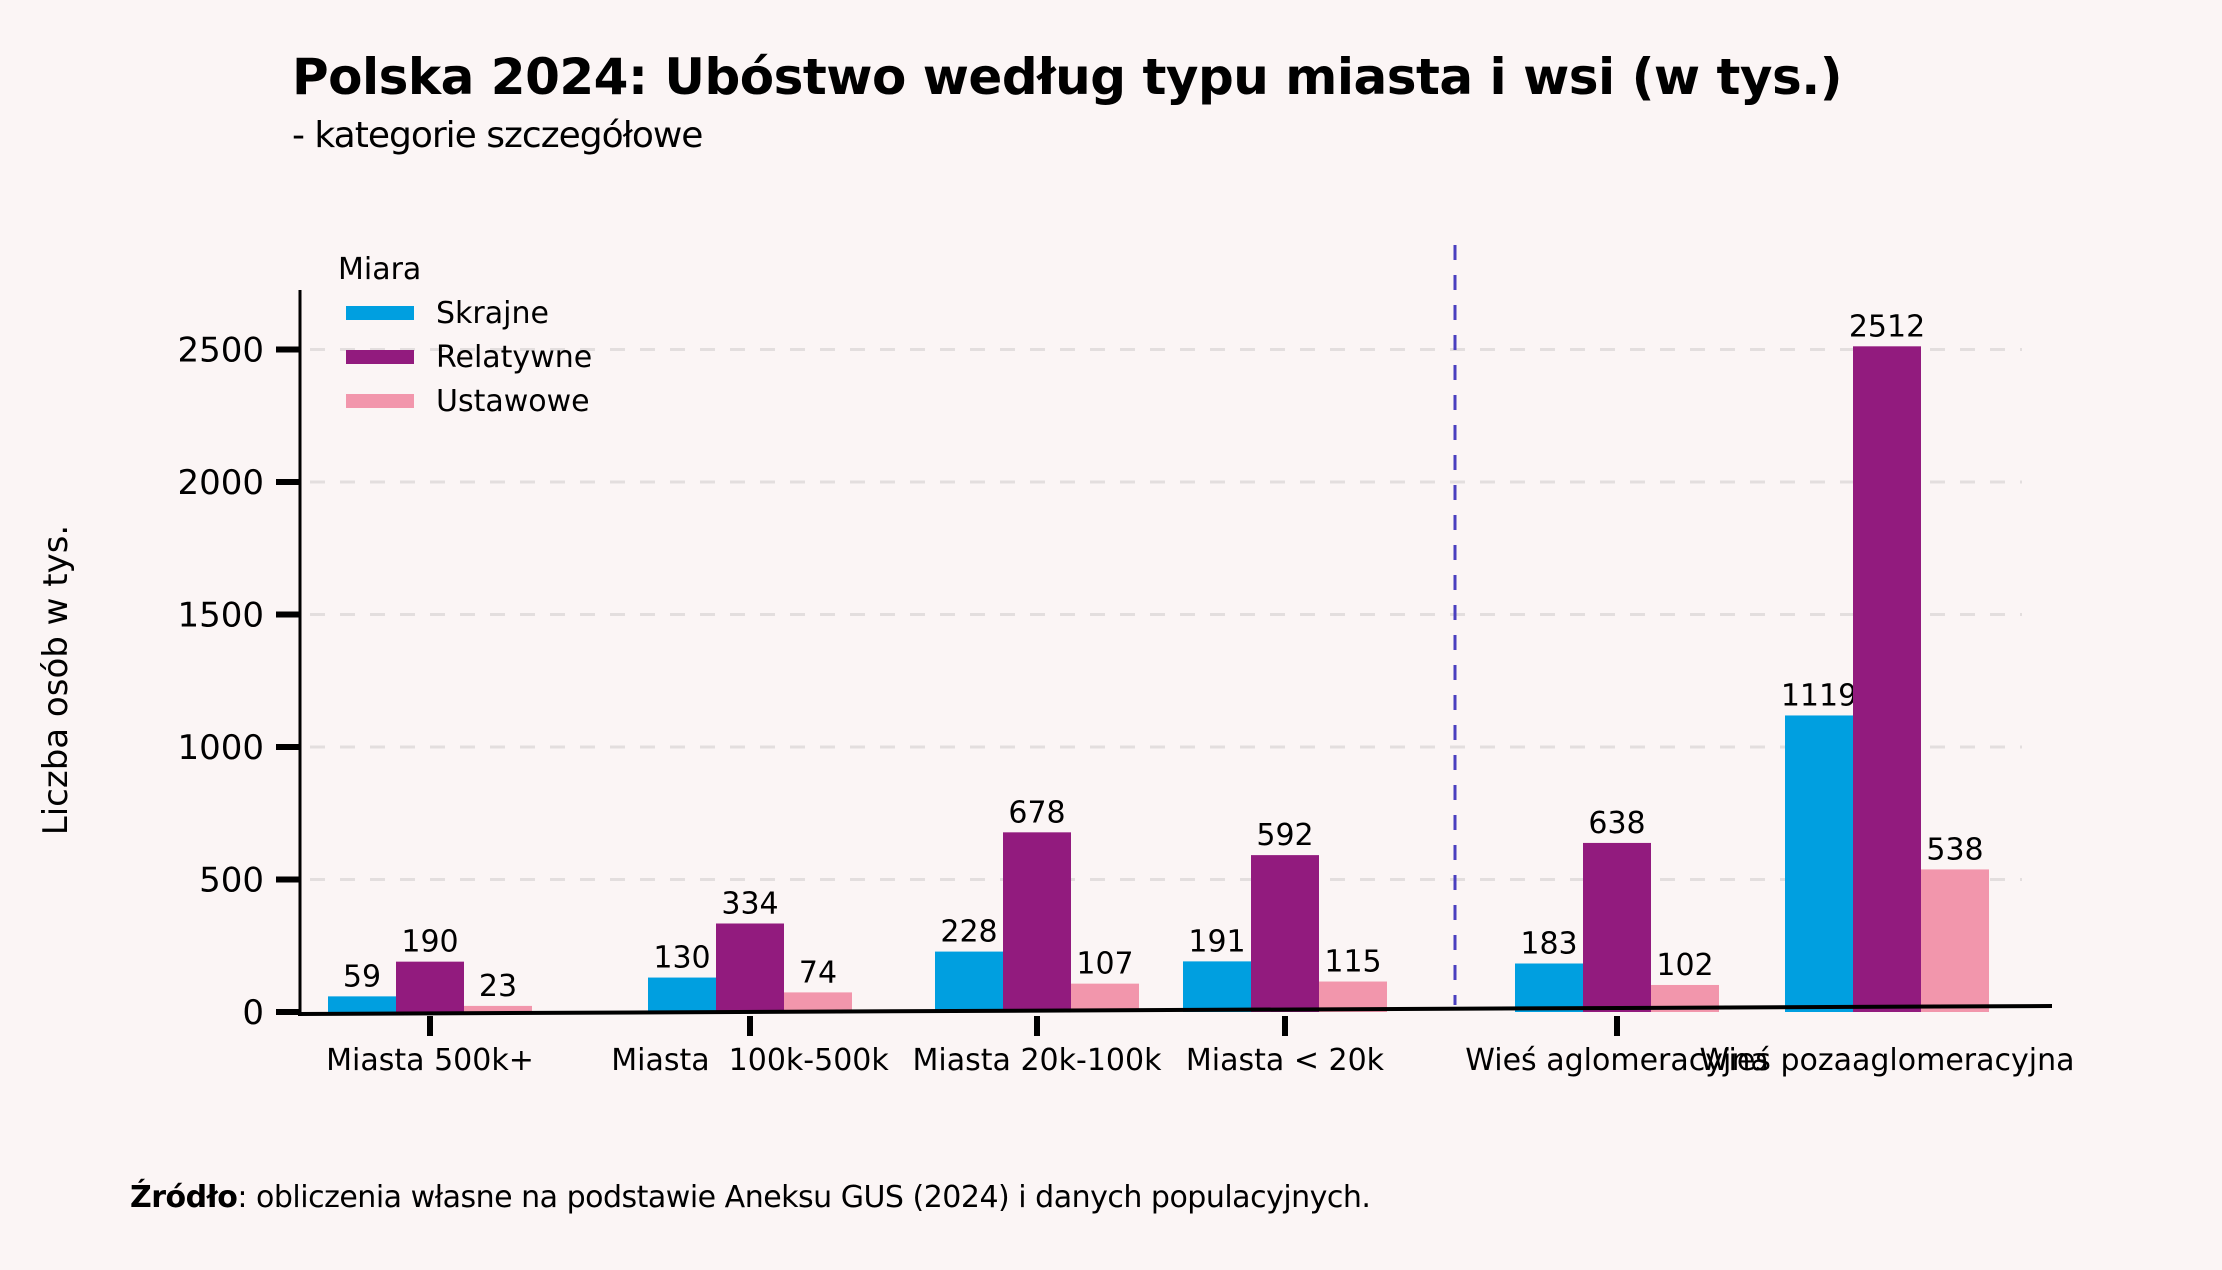  I want to click on x-tick-label: Wieś aglomeracyjna, so click(1616, 1060).